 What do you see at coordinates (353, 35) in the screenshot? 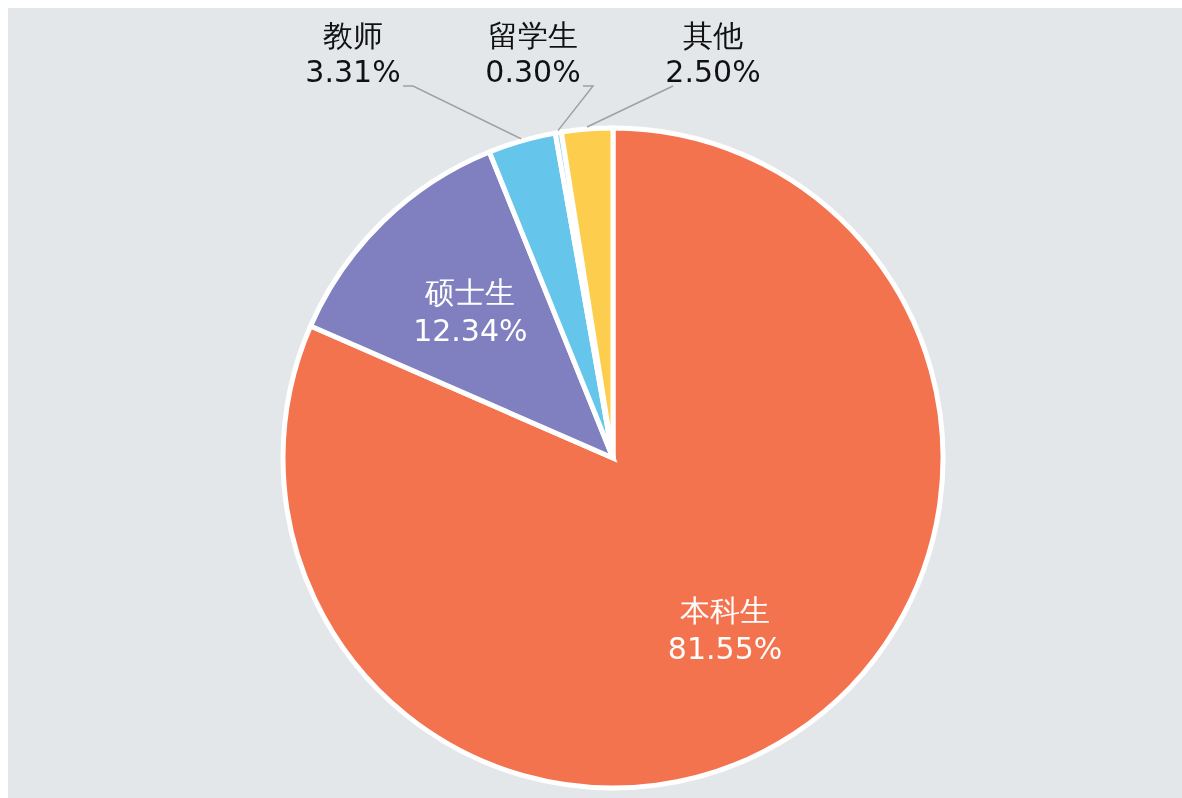
I see `slice-label: 教师` at bounding box center [353, 35].